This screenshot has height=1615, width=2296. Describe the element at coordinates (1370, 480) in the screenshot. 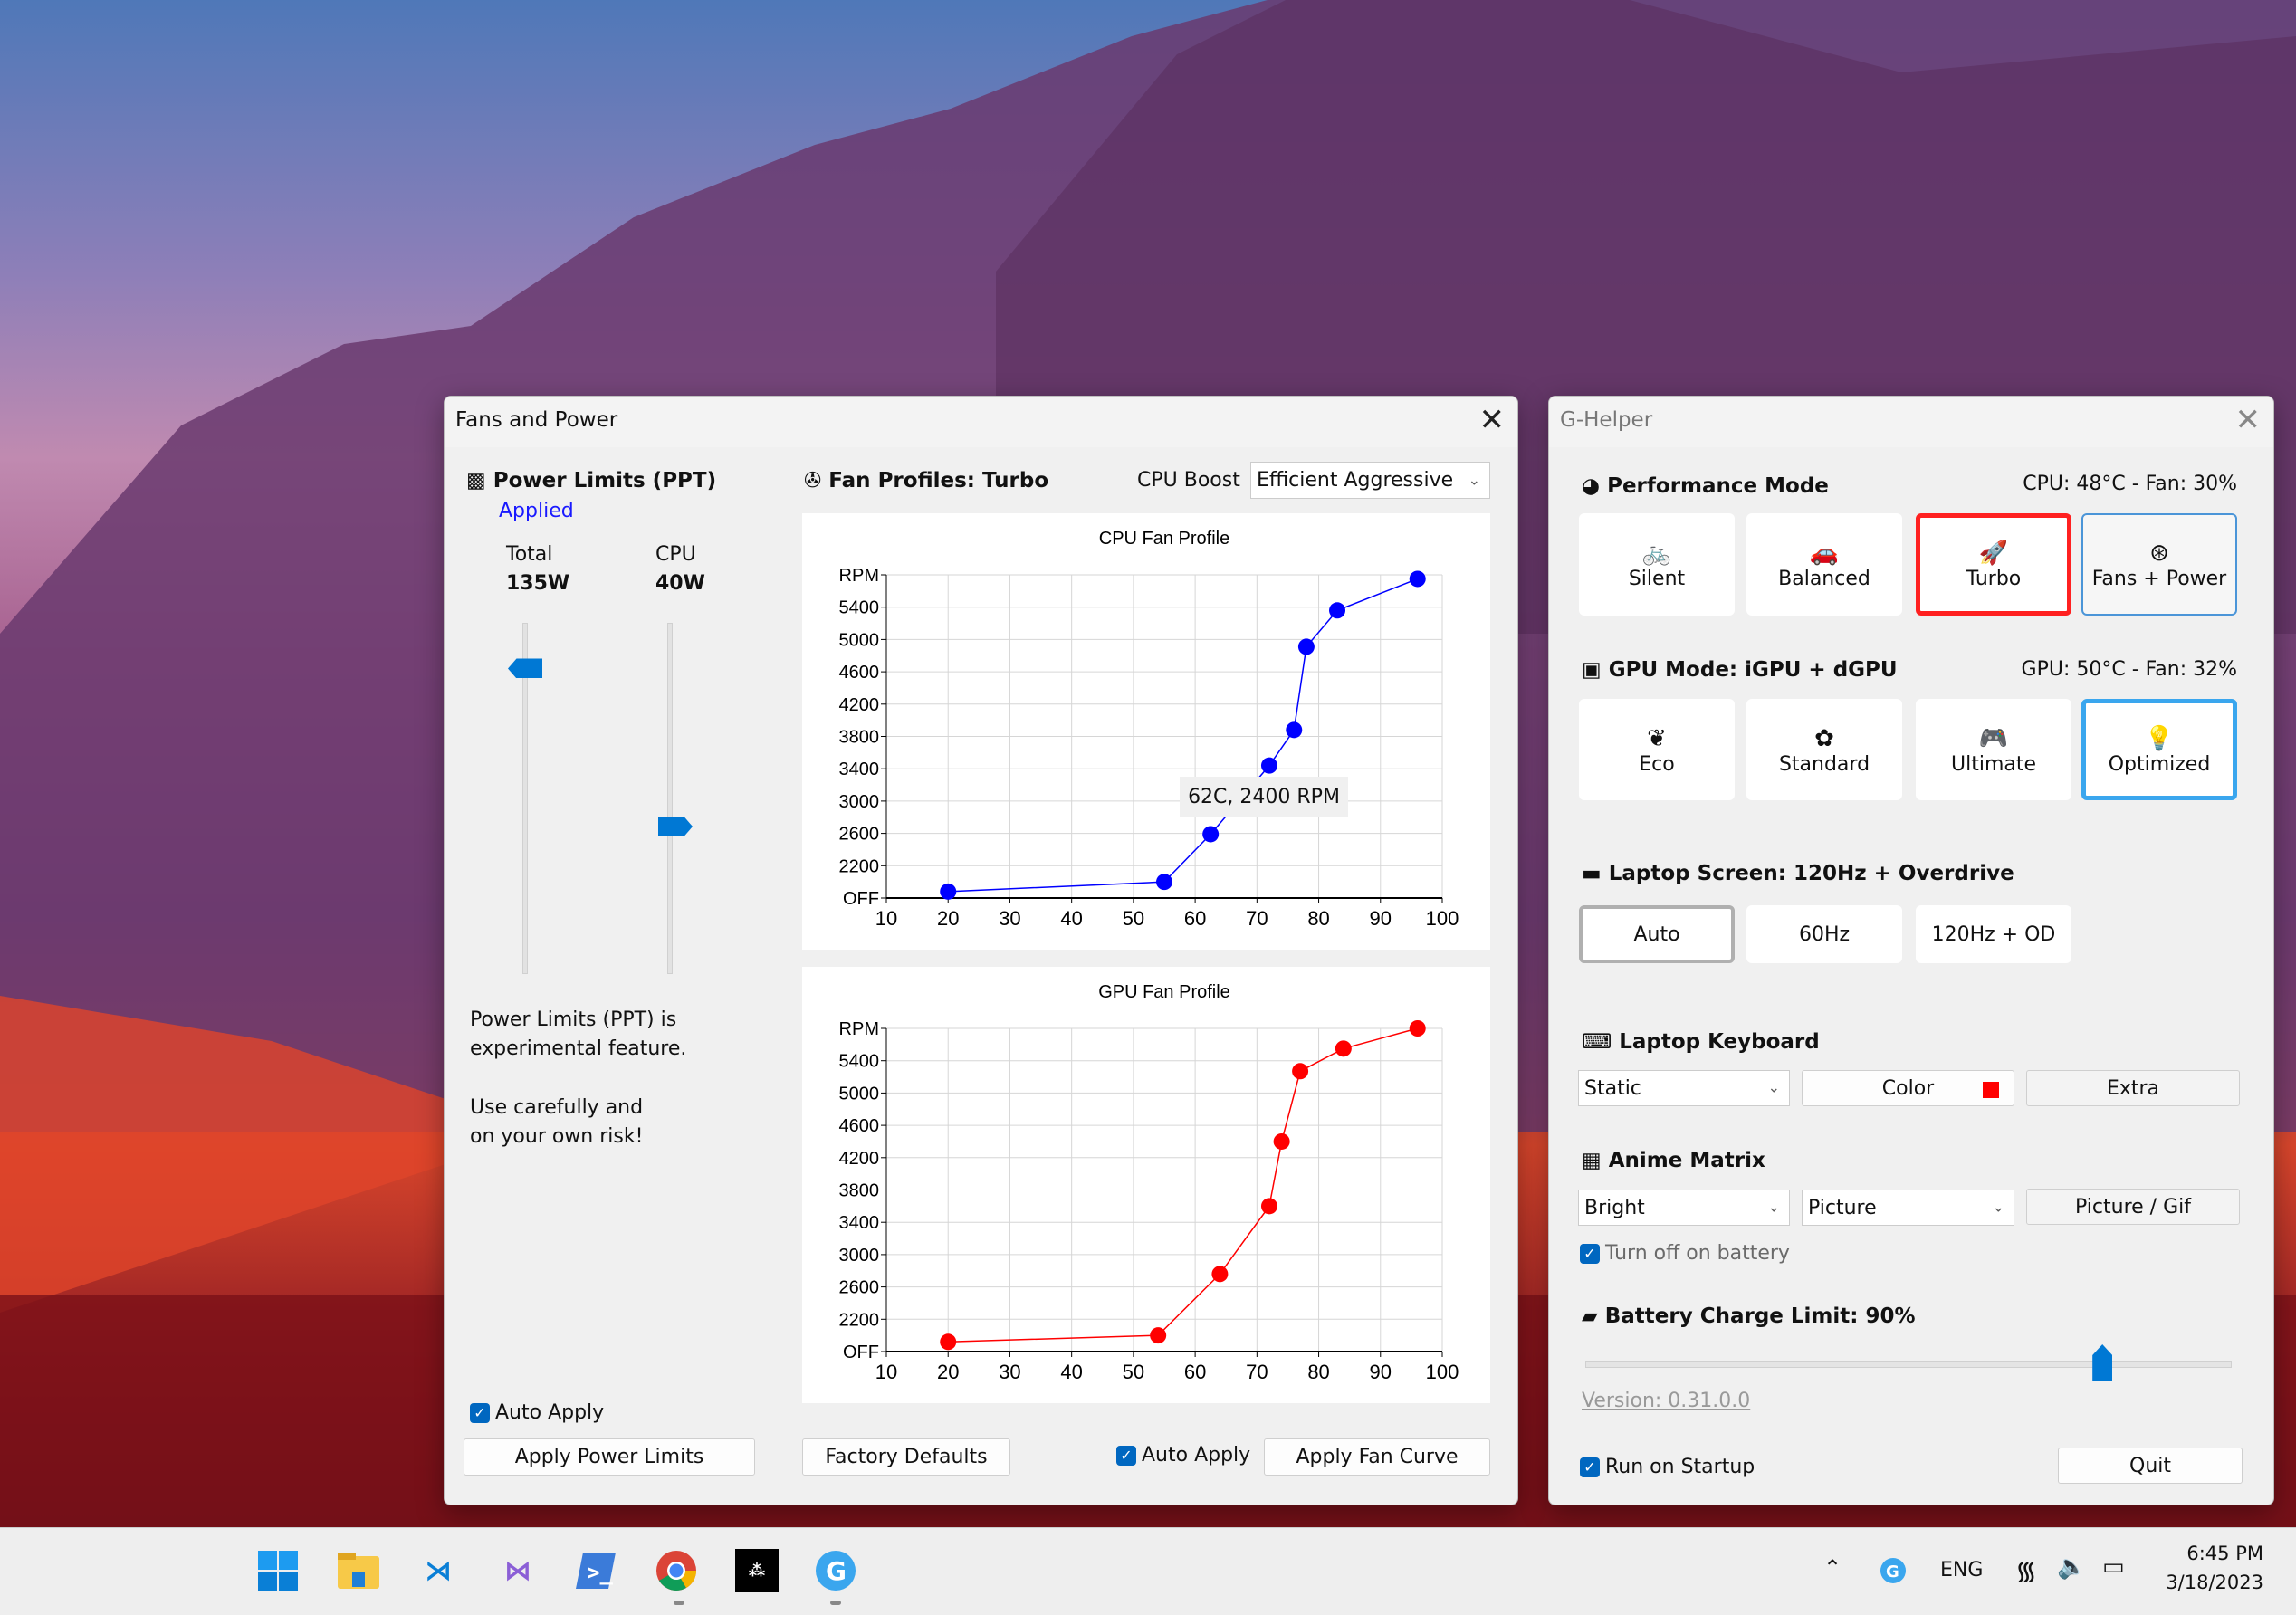

I see `cpu-boost-dropdown: Efficient Aggressive ⌄` at that location.